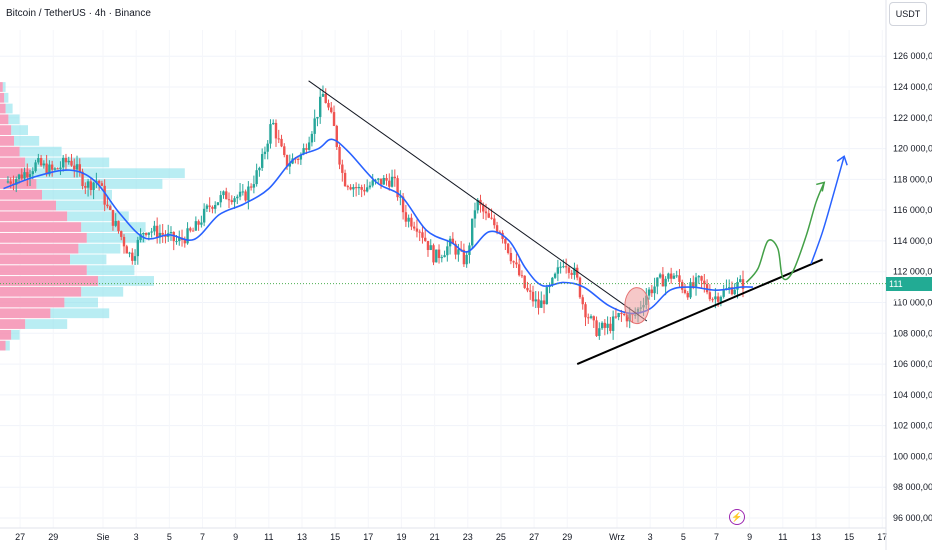 This screenshot has height=550, width=932. What do you see at coordinates (912, 364) in the screenshot?
I see `y-tick-label: 106 000,00` at bounding box center [912, 364].